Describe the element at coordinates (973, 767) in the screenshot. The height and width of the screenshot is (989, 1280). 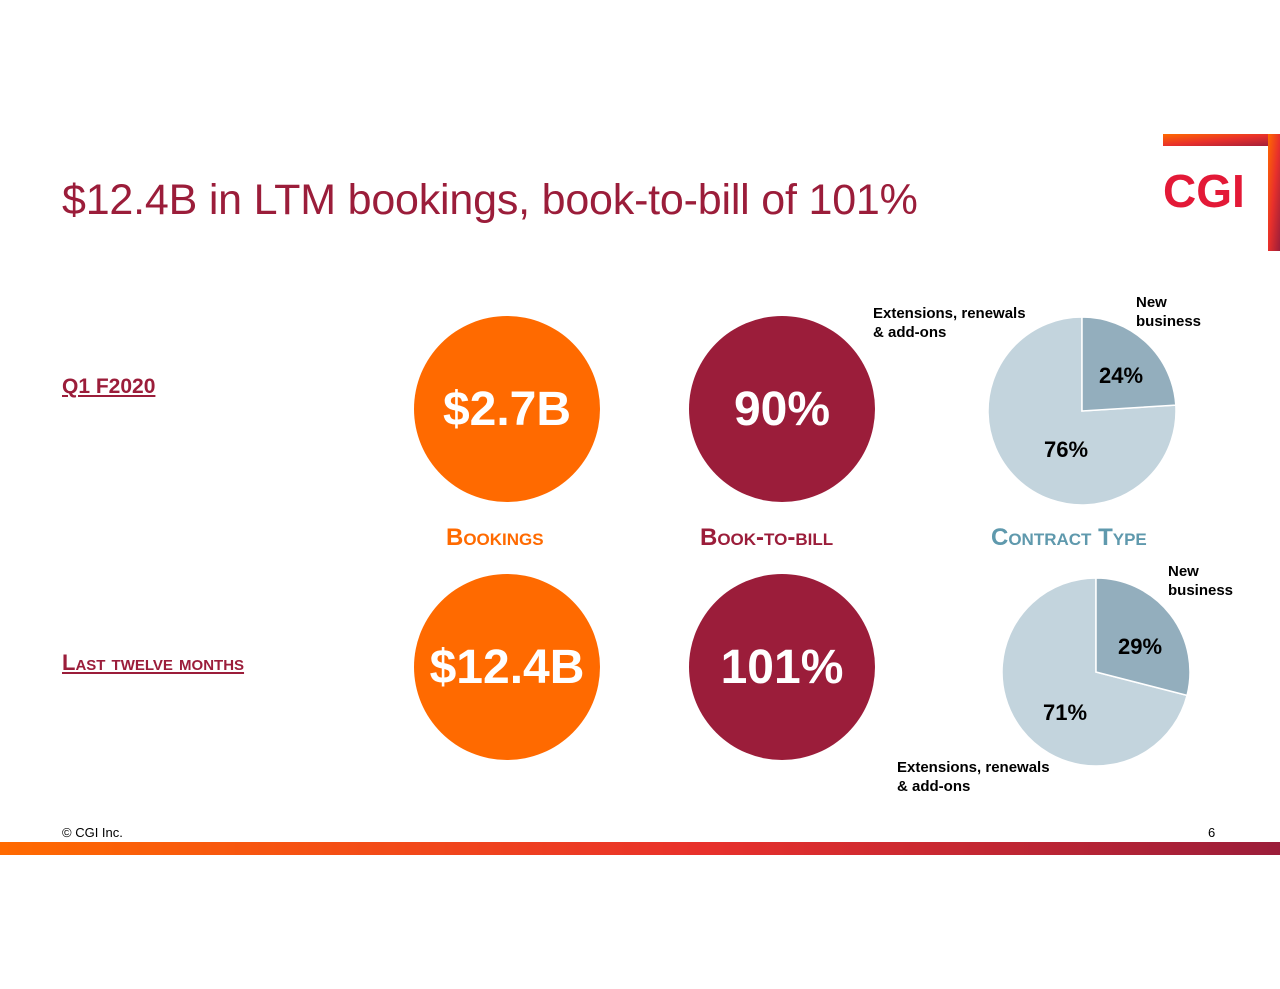
I see `pie2-label-ext-line1: Extensions, renewals` at that location.